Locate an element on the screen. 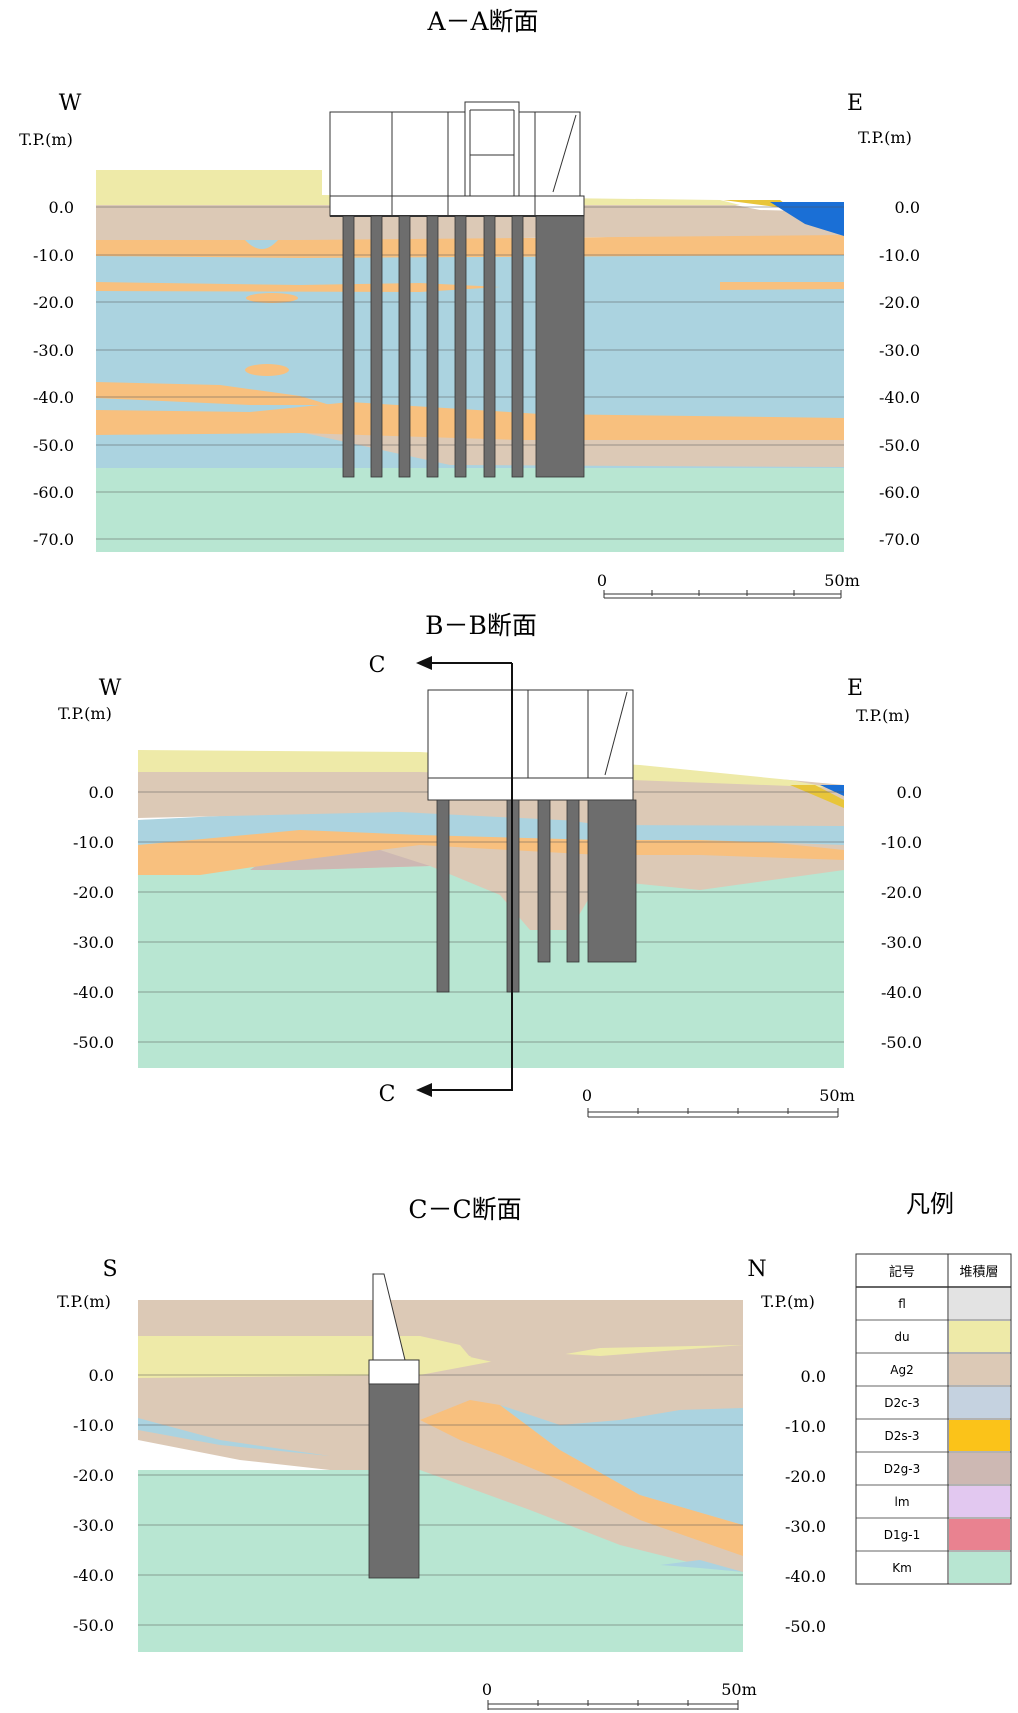 Image resolution: width=1018 pixels, height=1713 pixels. bb-sea is located at coordinates (832, 790).